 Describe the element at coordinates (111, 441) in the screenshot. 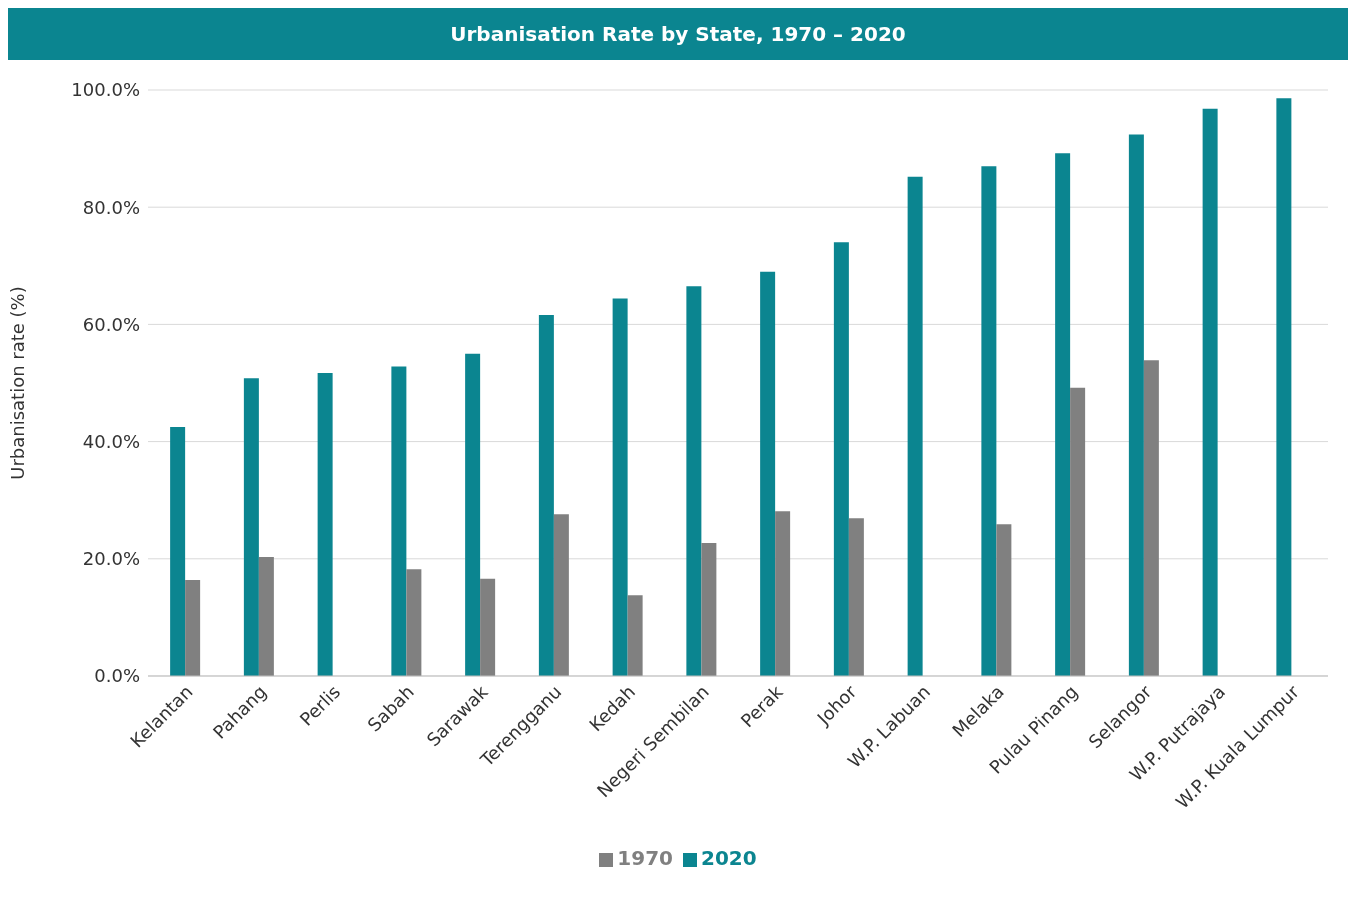

I see `y-tick-label: 40.0%` at that location.